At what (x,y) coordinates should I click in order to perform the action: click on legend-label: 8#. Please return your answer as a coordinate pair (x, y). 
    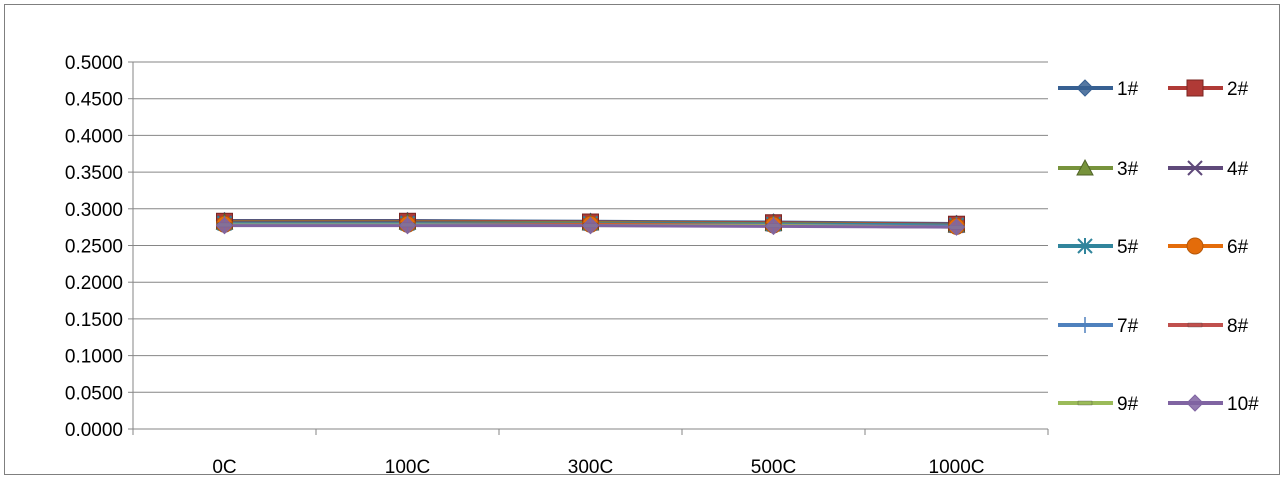
    Looking at the image, I should click on (1238, 326).